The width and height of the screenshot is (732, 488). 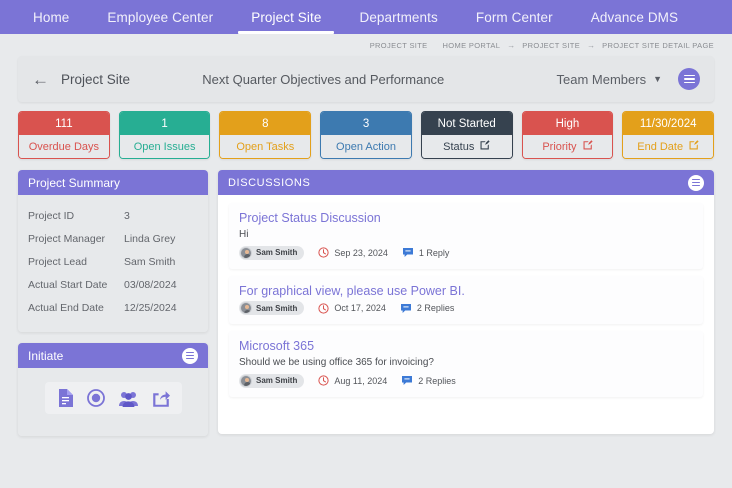 What do you see at coordinates (74, 182) in the screenshot?
I see `project-summary-title: Project Summary` at bounding box center [74, 182].